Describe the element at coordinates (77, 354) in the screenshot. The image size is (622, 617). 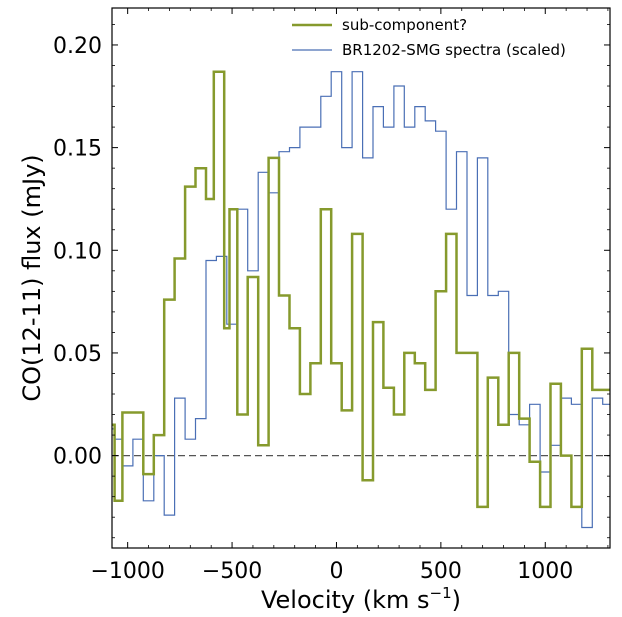
I see `y-tick-label: 0.05` at that location.